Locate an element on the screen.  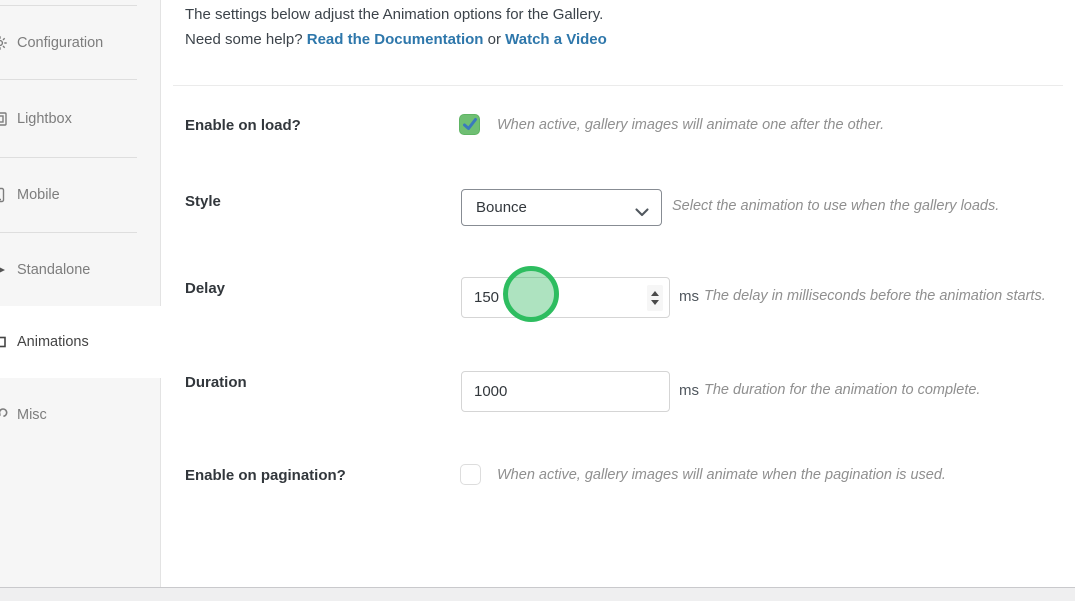
delay-label: Delay is located at coordinates (205, 288).